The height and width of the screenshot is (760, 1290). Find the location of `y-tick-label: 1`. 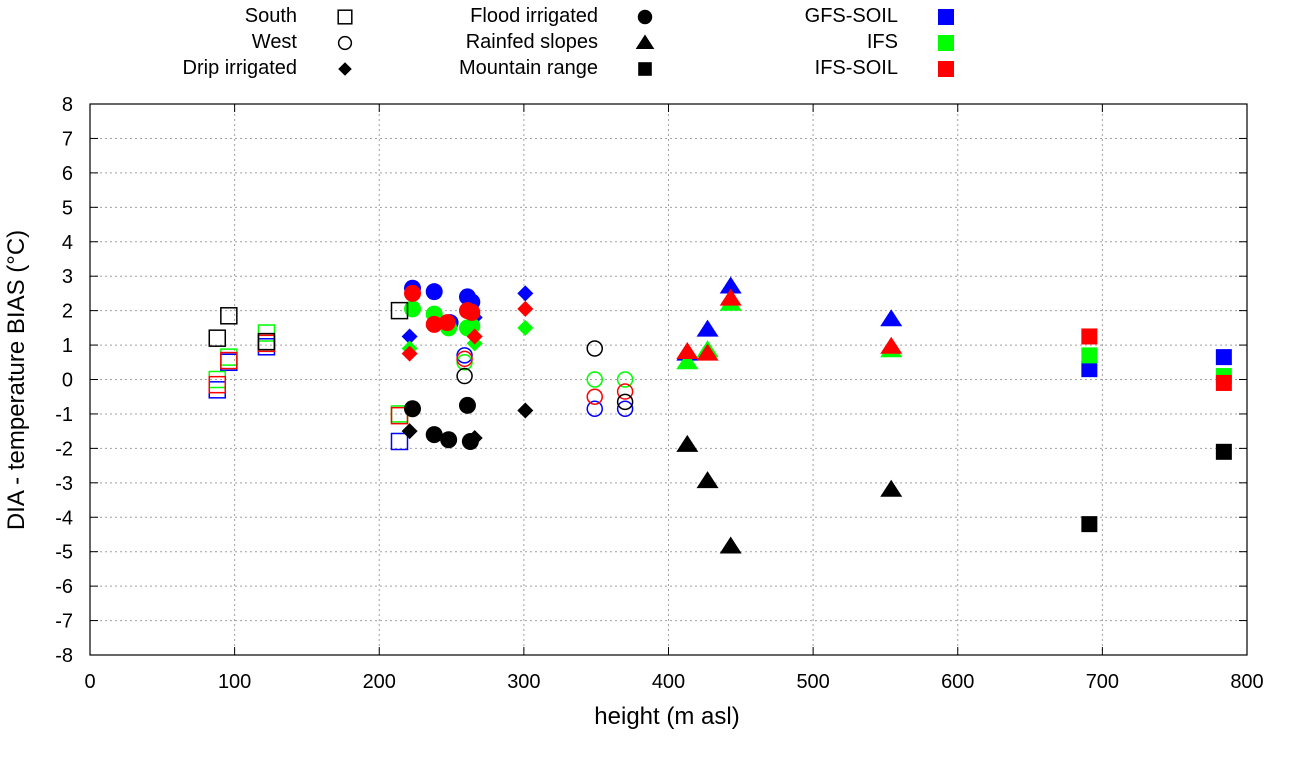

y-tick-label: 1 is located at coordinates (67, 346).